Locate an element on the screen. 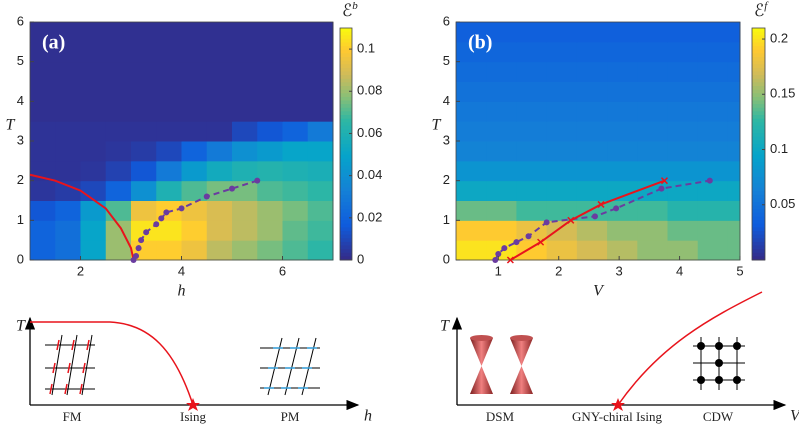 The image size is (799, 429). x-tick-label: 2 is located at coordinates (80, 270).